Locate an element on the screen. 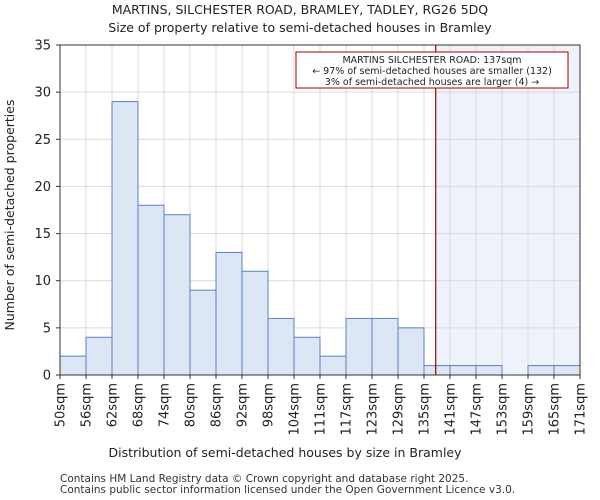 The image size is (600, 500). x-tick-label: 117sqm is located at coordinates (347, 409).